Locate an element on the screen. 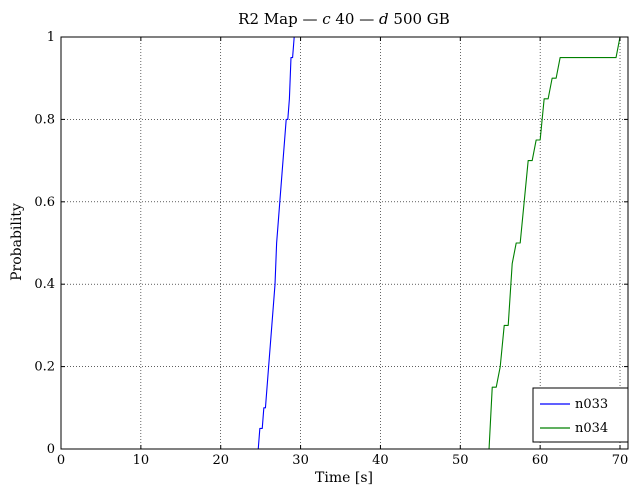  y-tick-label: 0.4 is located at coordinates (44, 284).